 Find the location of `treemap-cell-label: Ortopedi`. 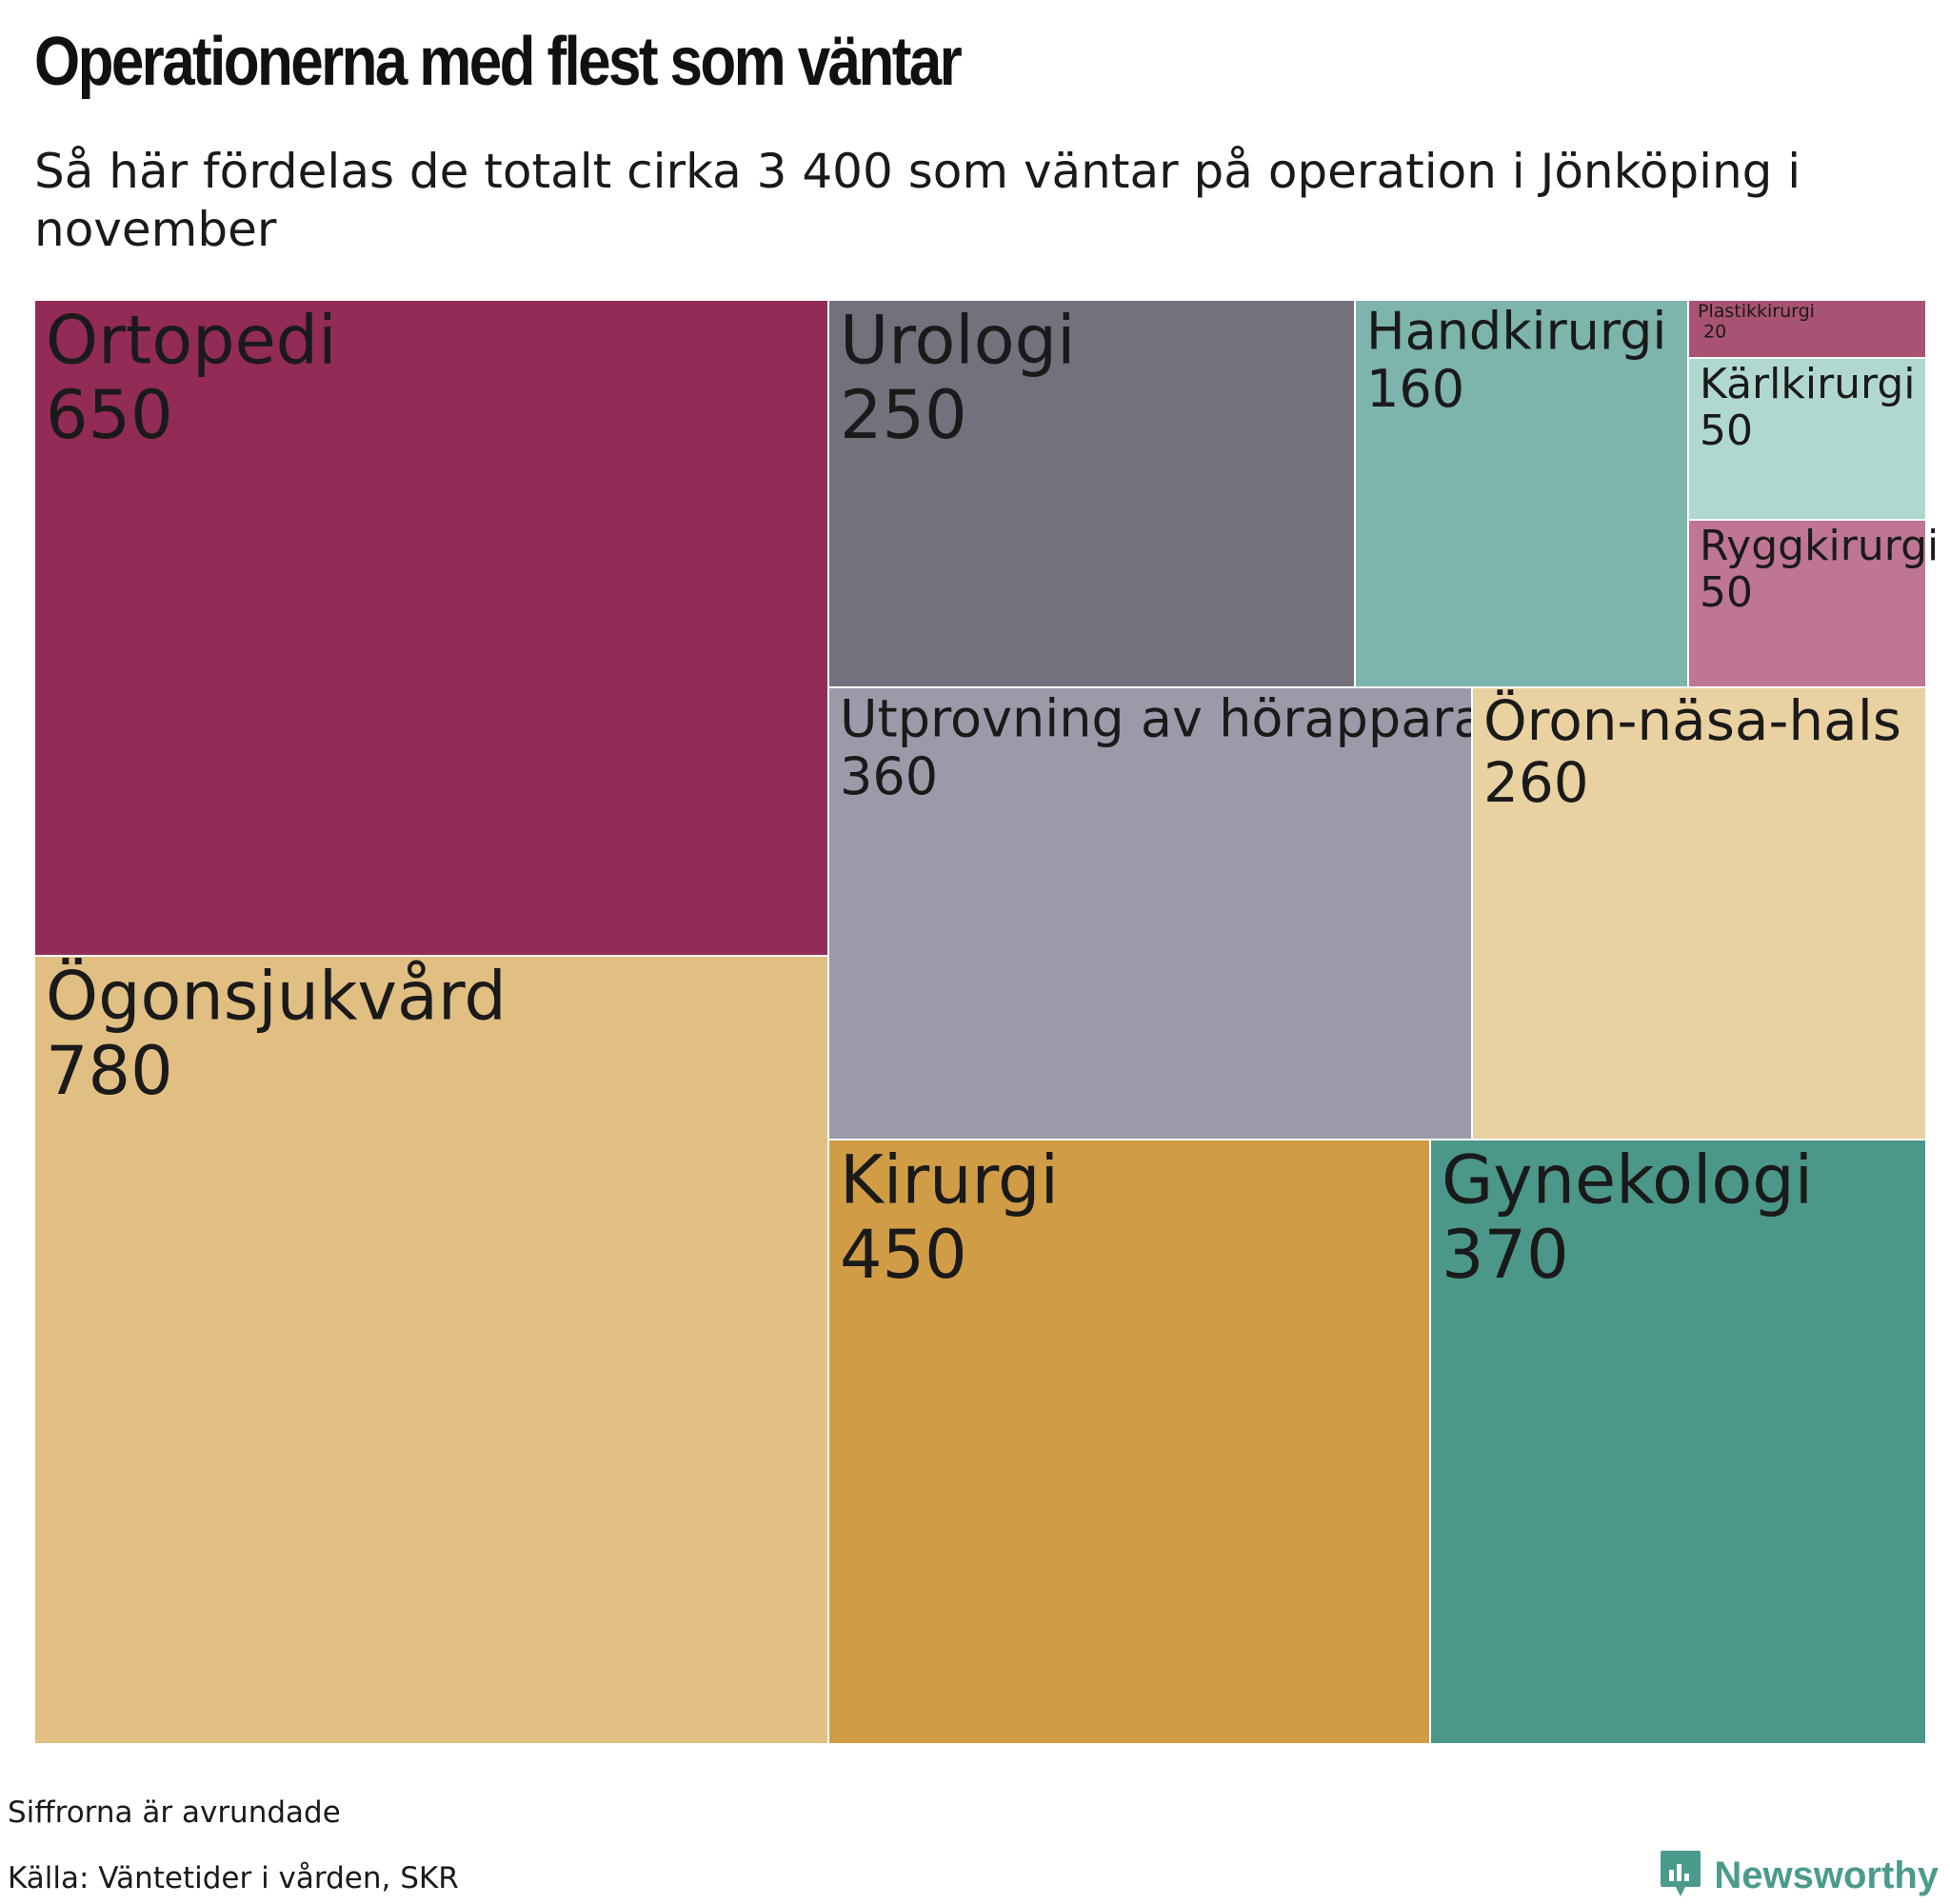

treemap-cell-label: Ortopedi is located at coordinates (191, 341).